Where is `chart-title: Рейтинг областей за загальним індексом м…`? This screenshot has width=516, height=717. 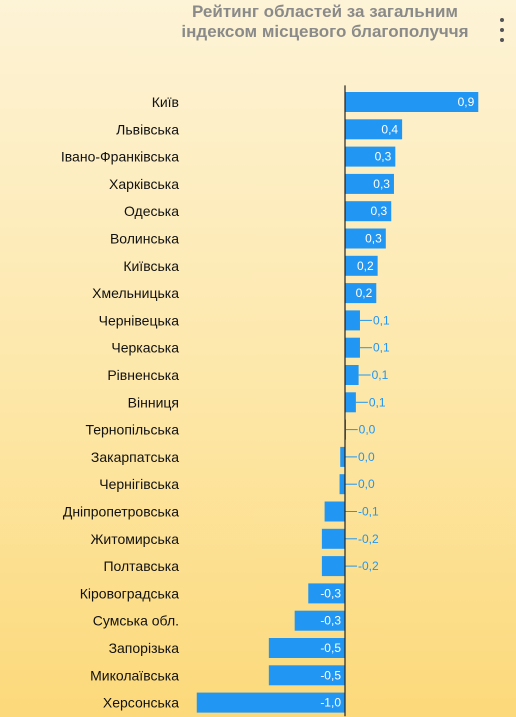 chart-title: Рейтинг областей за загальним індексом м… is located at coordinates (325, 22).